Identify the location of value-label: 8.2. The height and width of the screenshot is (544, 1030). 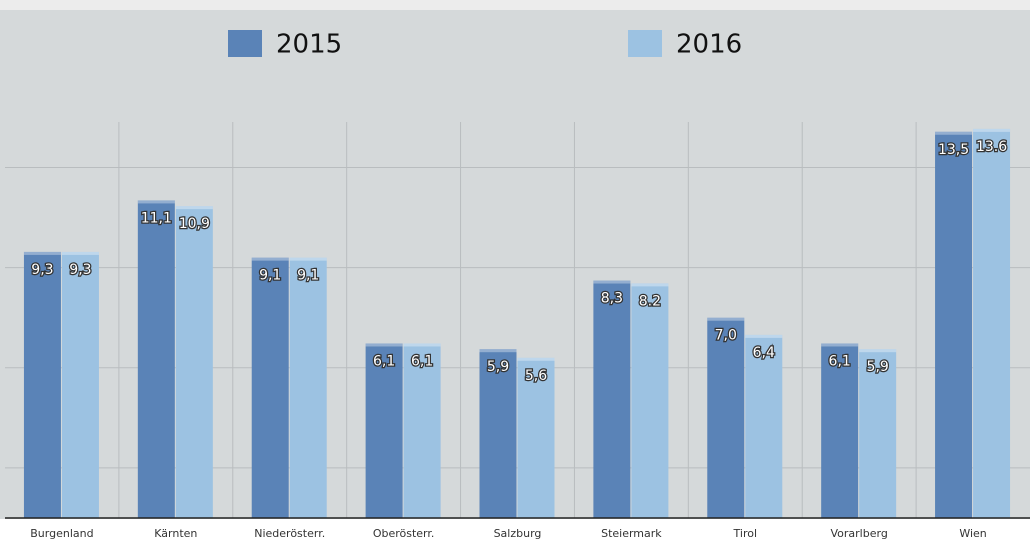
(650, 301).